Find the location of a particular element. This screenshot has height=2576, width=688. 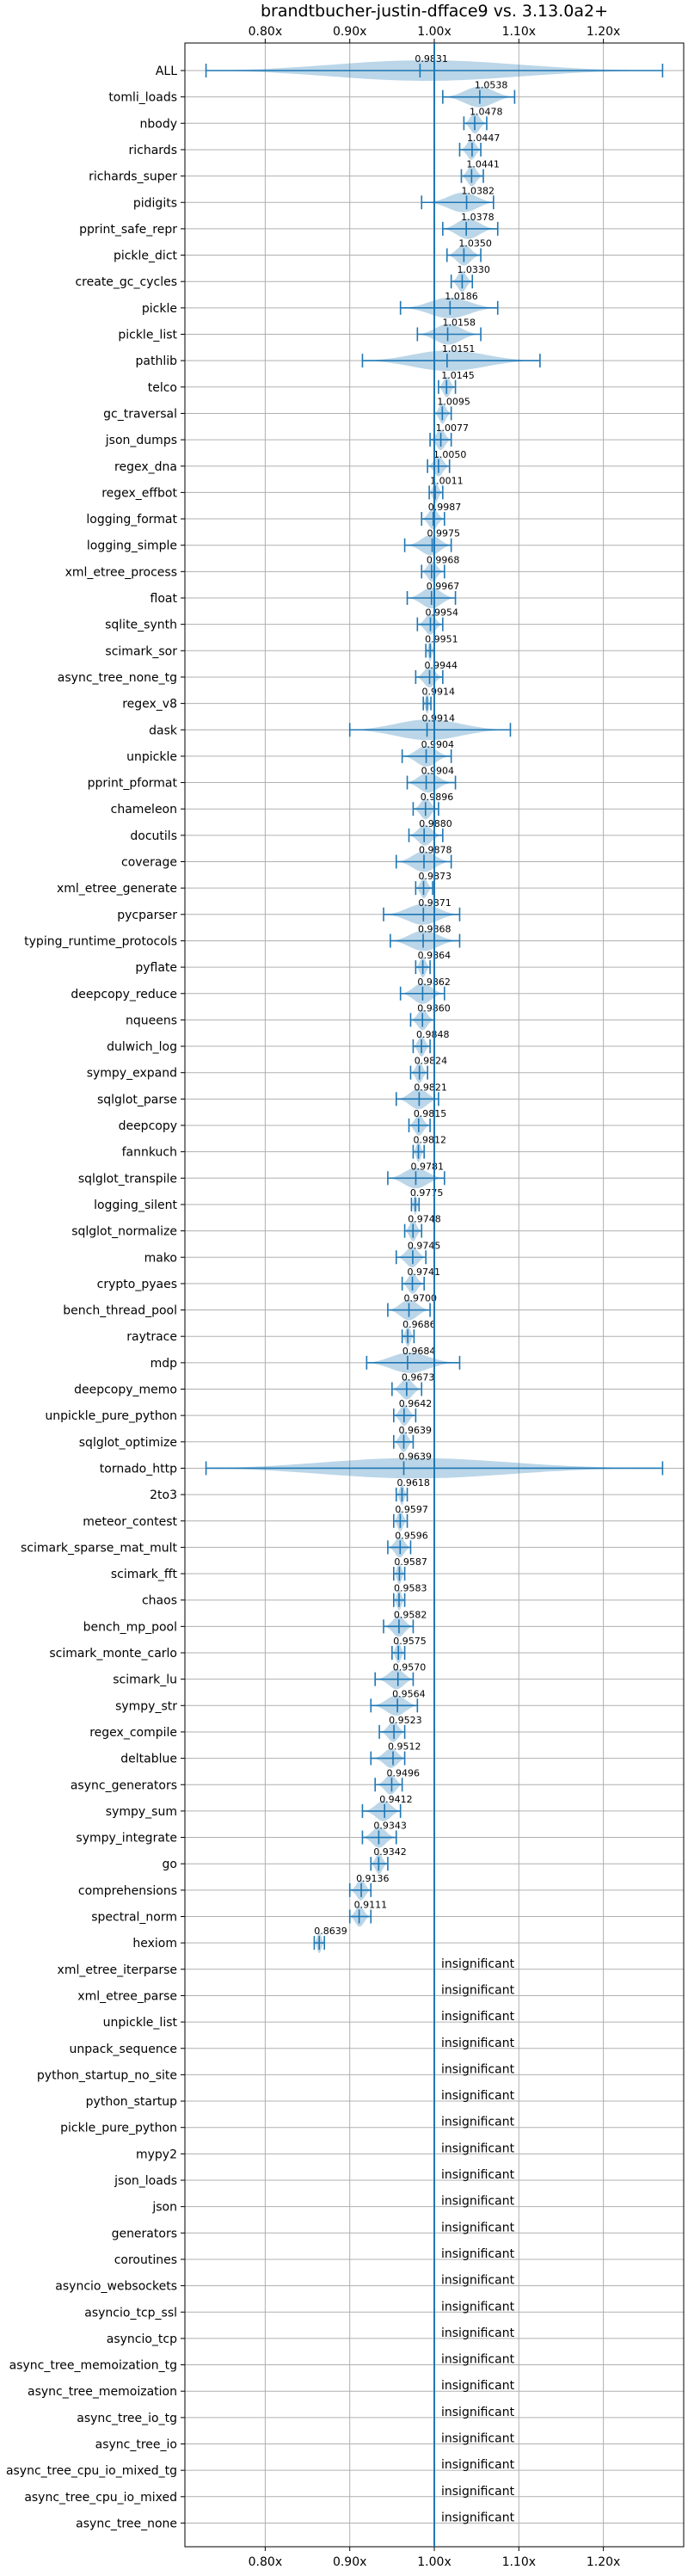

category-label: pycparser is located at coordinates (147, 916).